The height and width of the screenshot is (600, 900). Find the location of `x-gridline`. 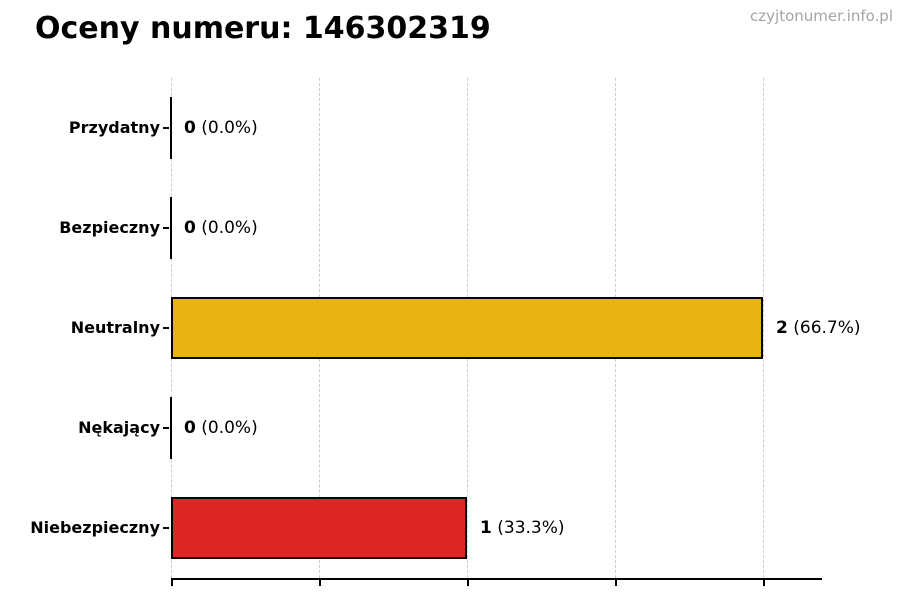

x-gridline is located at coordinates (763, 328).